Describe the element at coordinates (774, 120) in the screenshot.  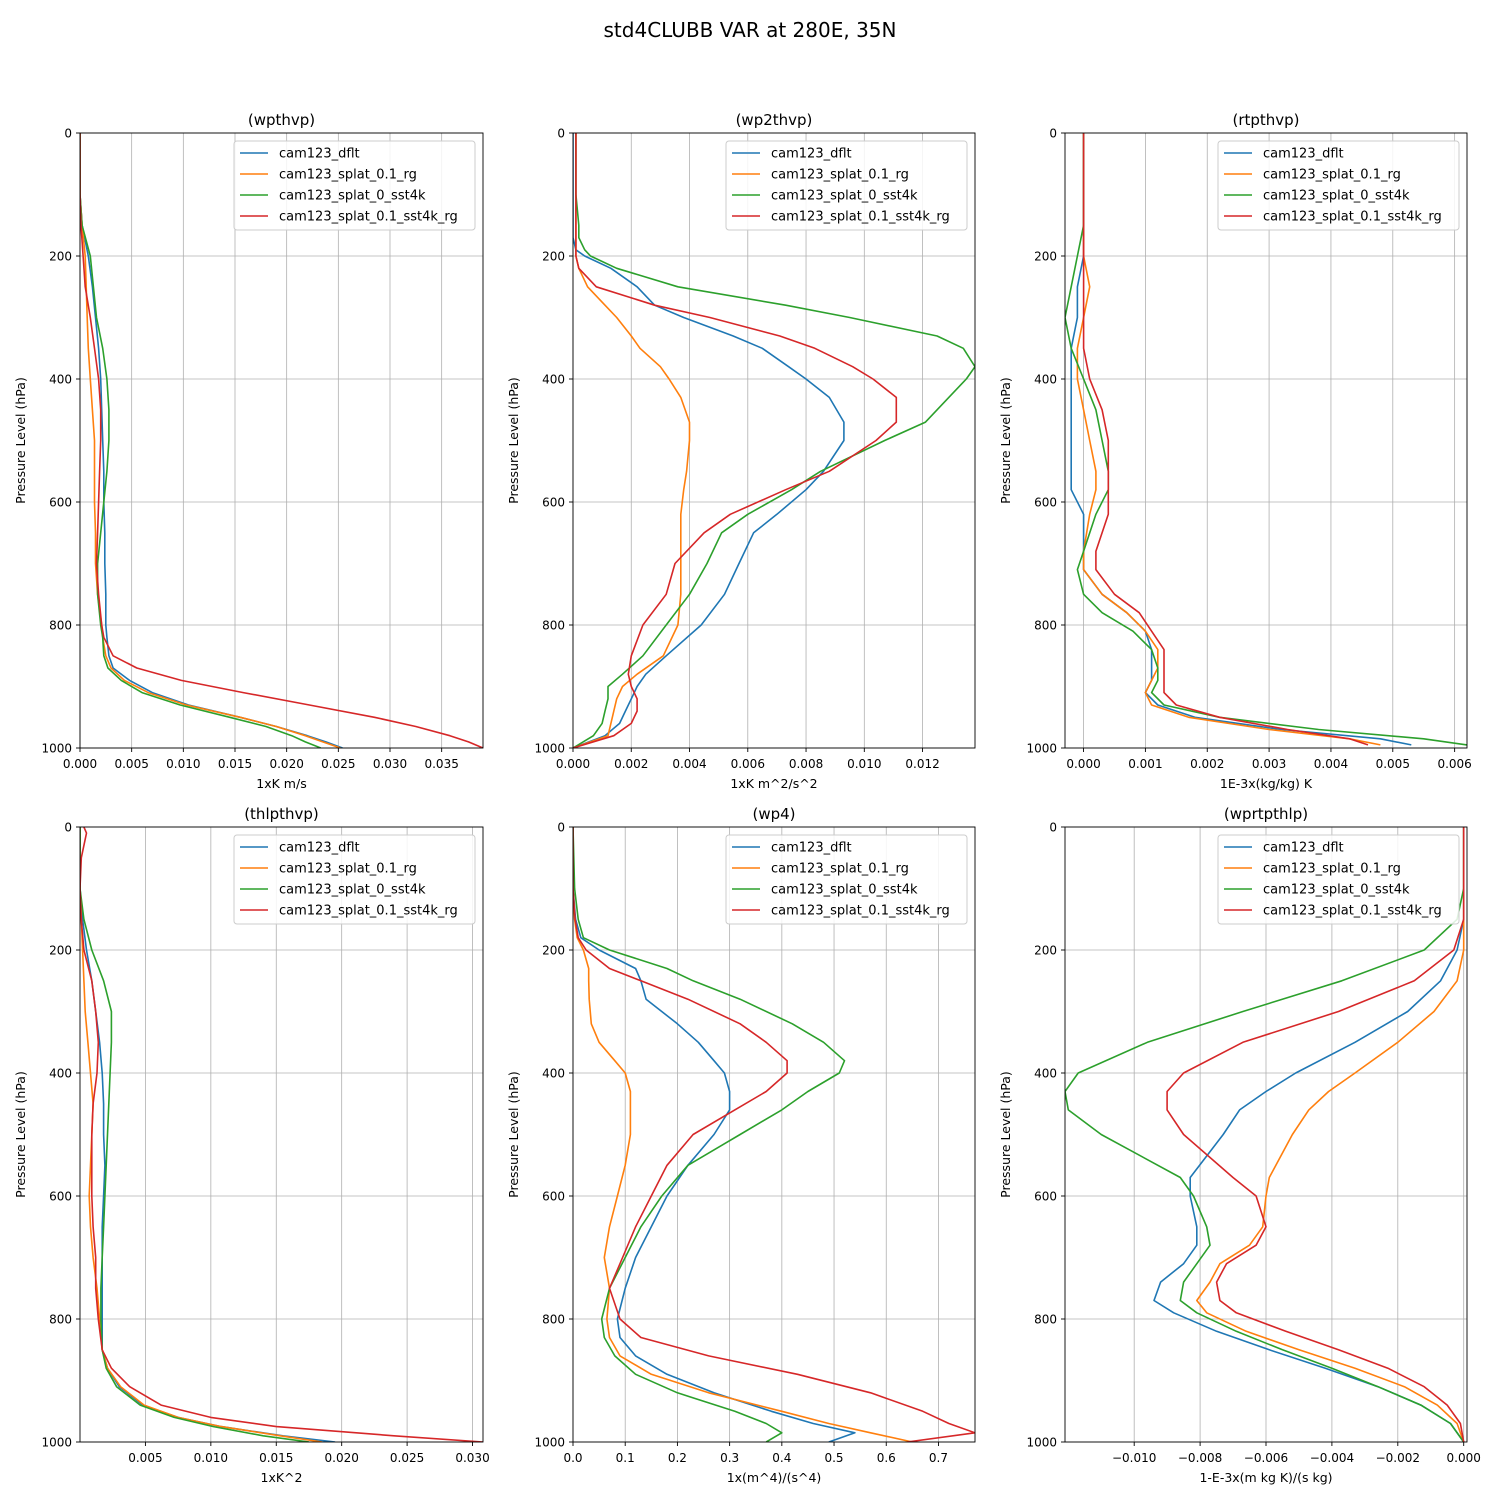
I see `panel-title: (wp2thvp)` at that location.